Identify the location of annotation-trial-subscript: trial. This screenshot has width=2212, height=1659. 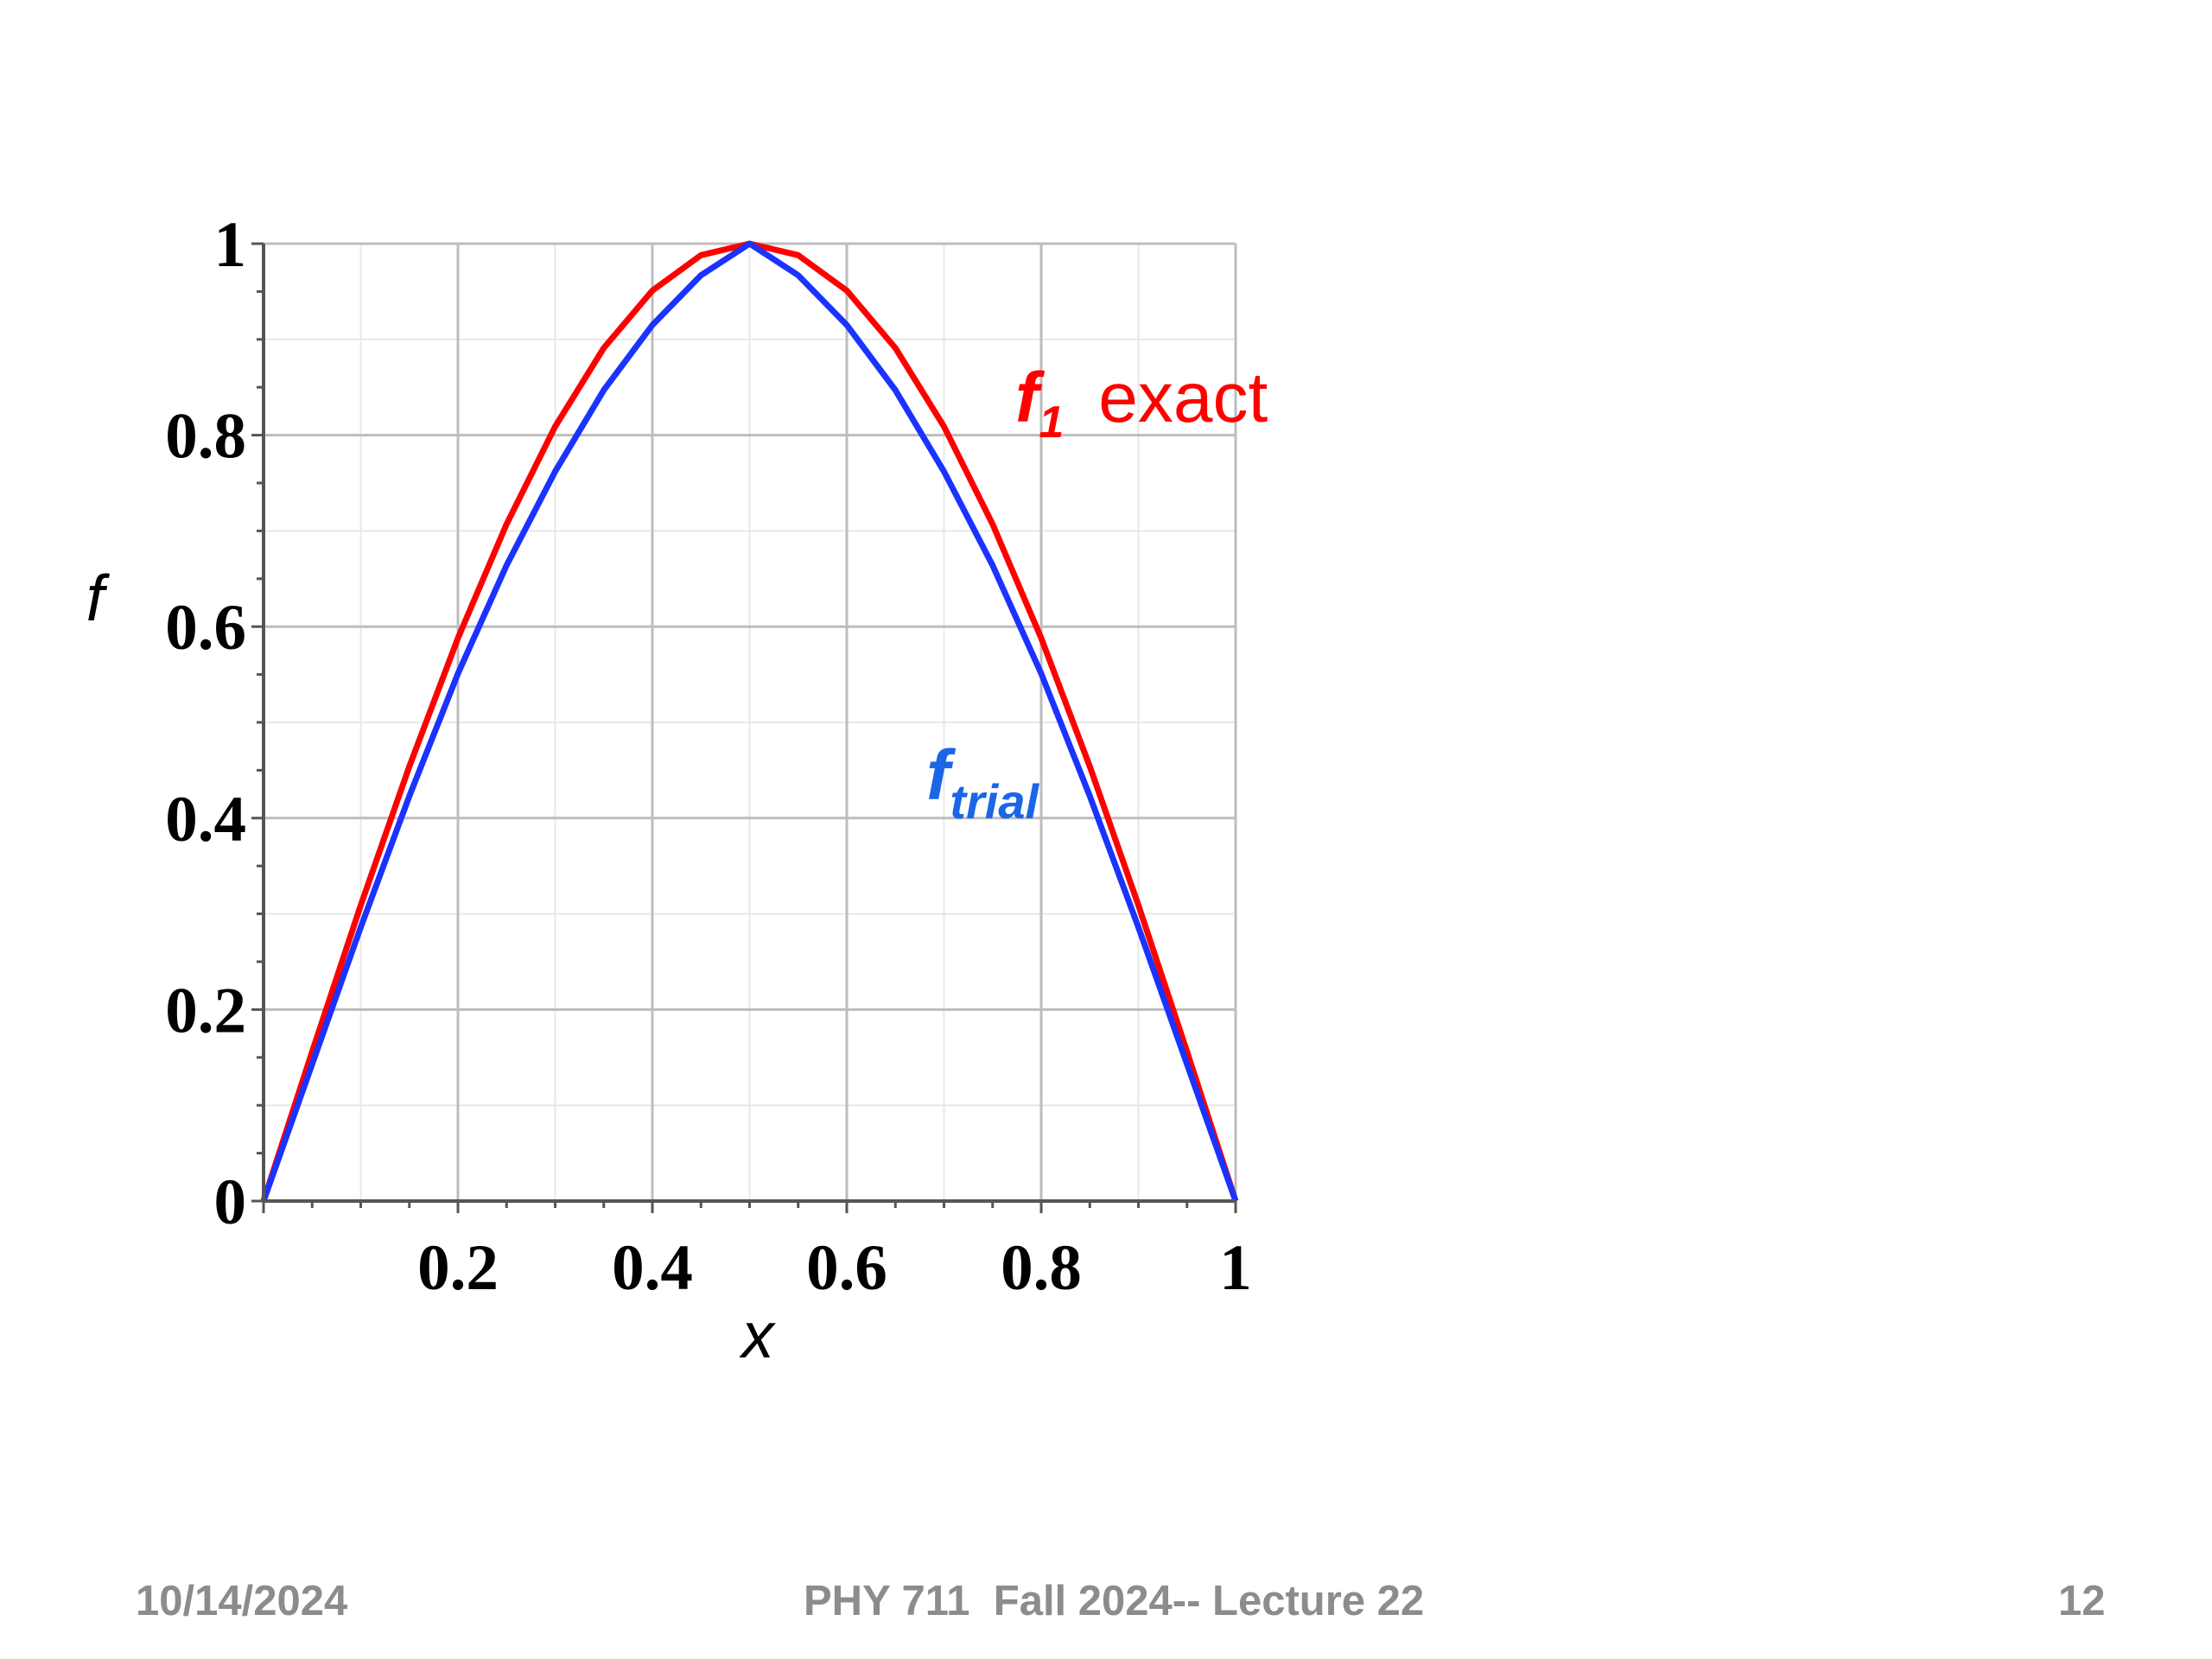
(994, 801).